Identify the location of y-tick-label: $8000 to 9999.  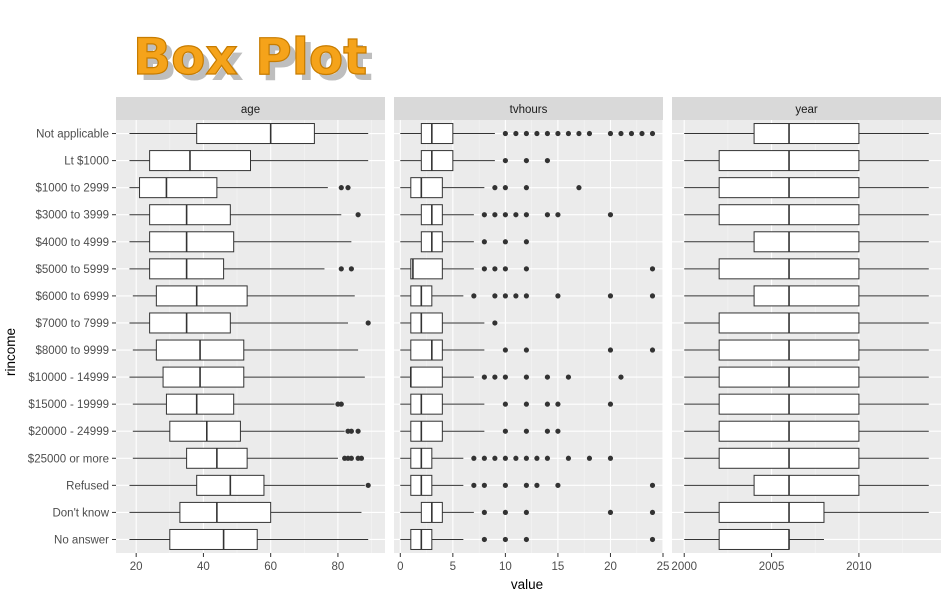
(72, 351).